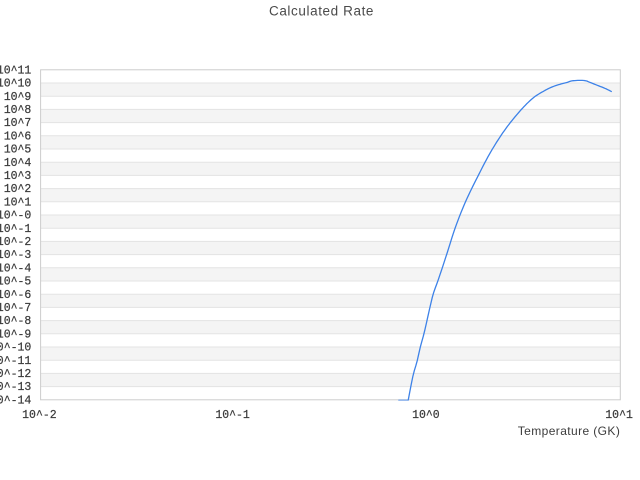 The height and width of the screenshot is (480, 640). What do you see at coordinates (15, 400) in the screenshot?
I see `svg-text: 10^-14` at bounding box center [15, 400].